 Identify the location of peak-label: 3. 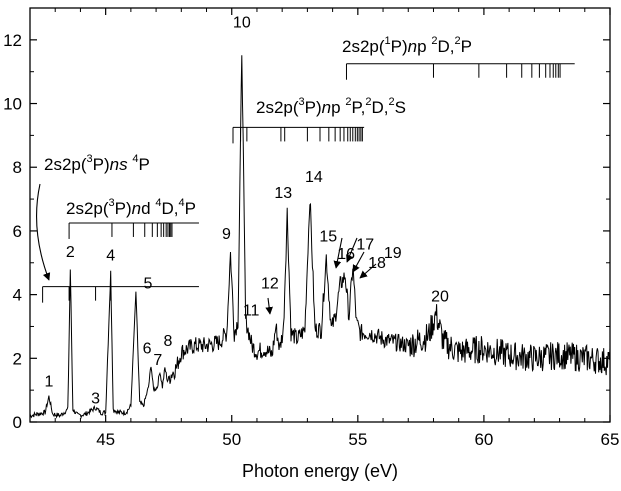
(95, 399).